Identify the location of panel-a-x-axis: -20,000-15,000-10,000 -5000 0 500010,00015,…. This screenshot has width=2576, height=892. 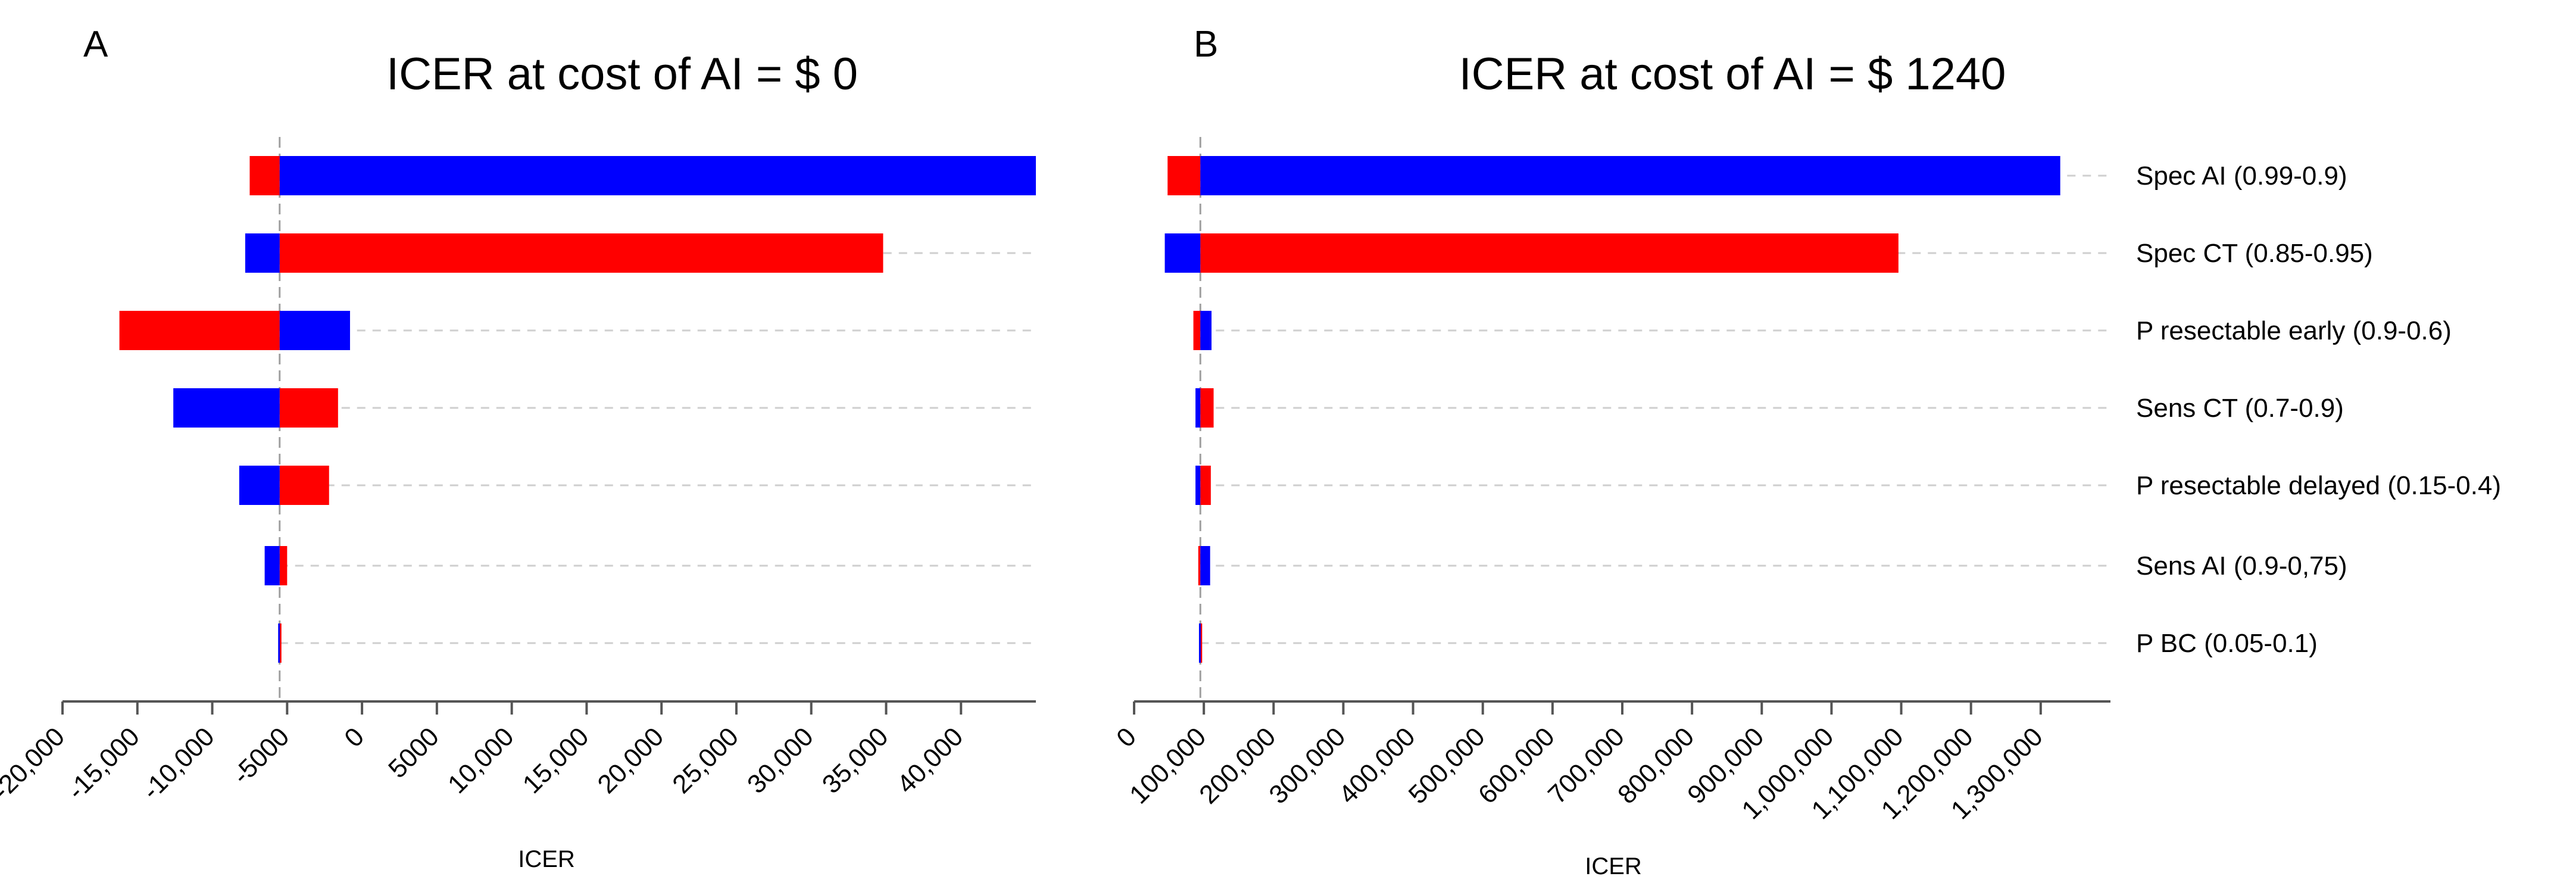
(518, 753).